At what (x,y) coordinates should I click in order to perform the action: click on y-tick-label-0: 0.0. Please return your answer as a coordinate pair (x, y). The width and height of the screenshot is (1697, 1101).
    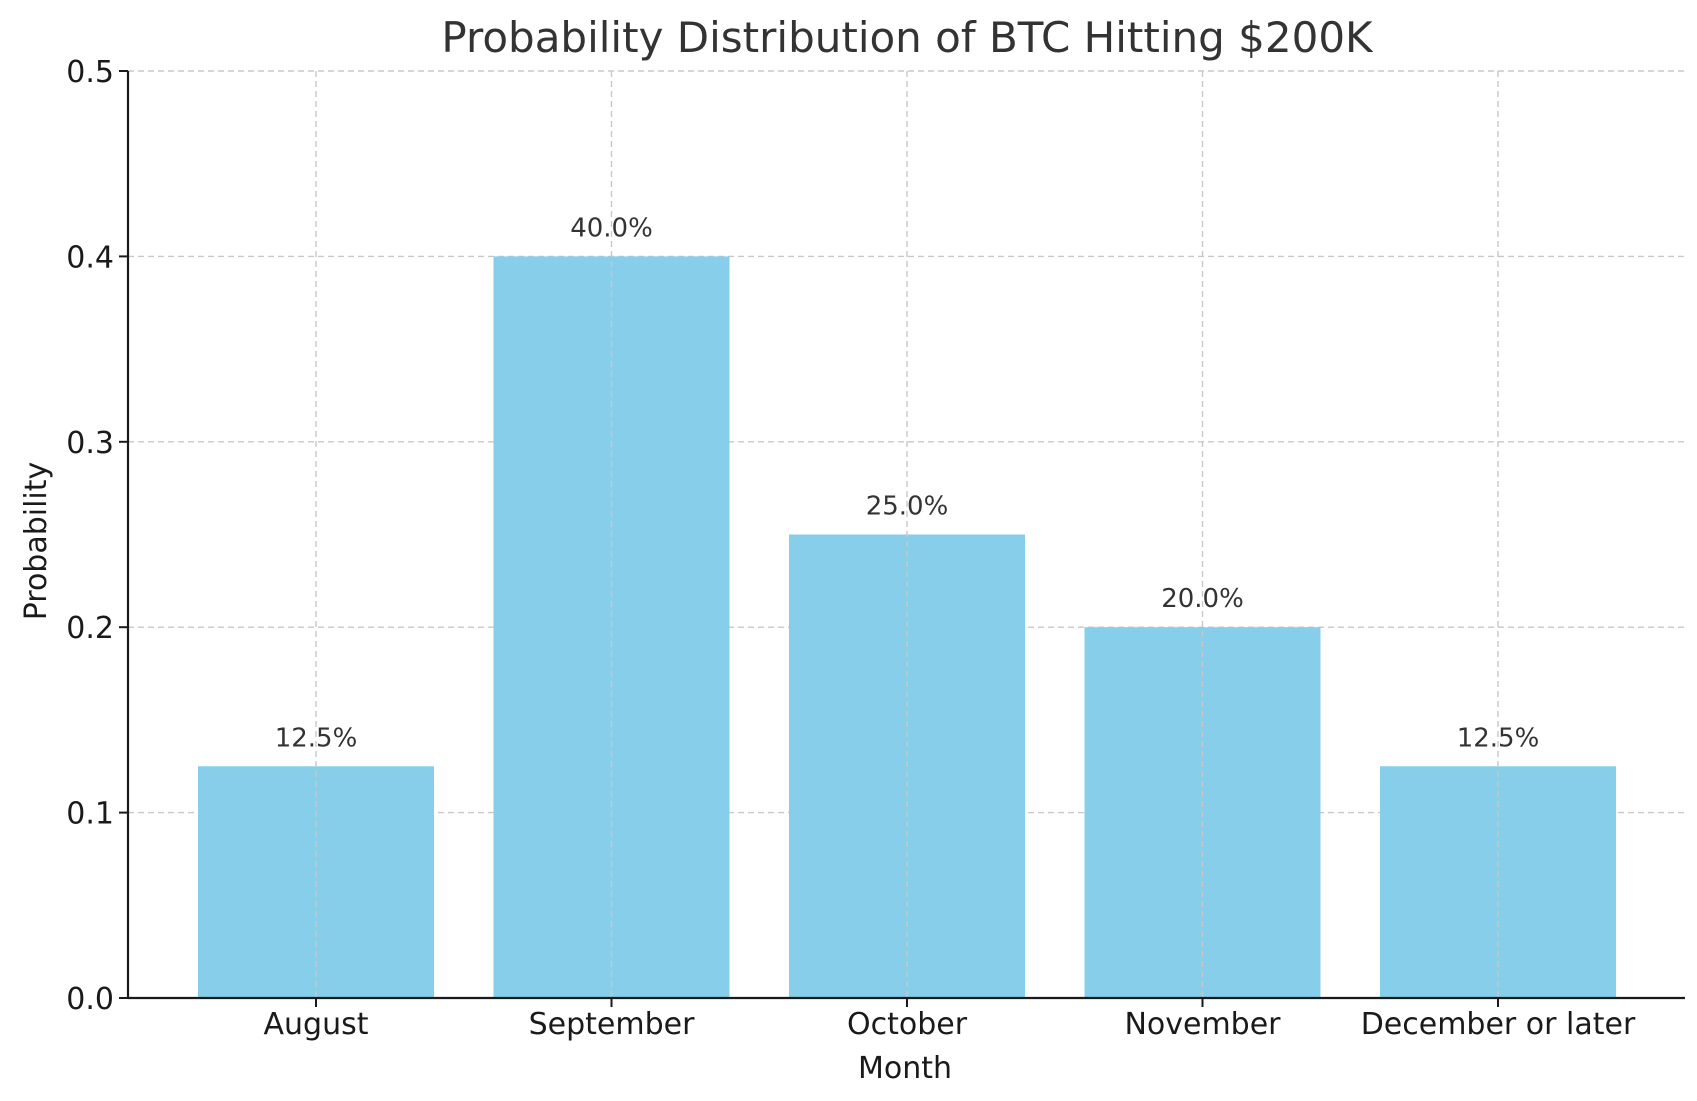
    Looking at the image, I should click on (90, 999).